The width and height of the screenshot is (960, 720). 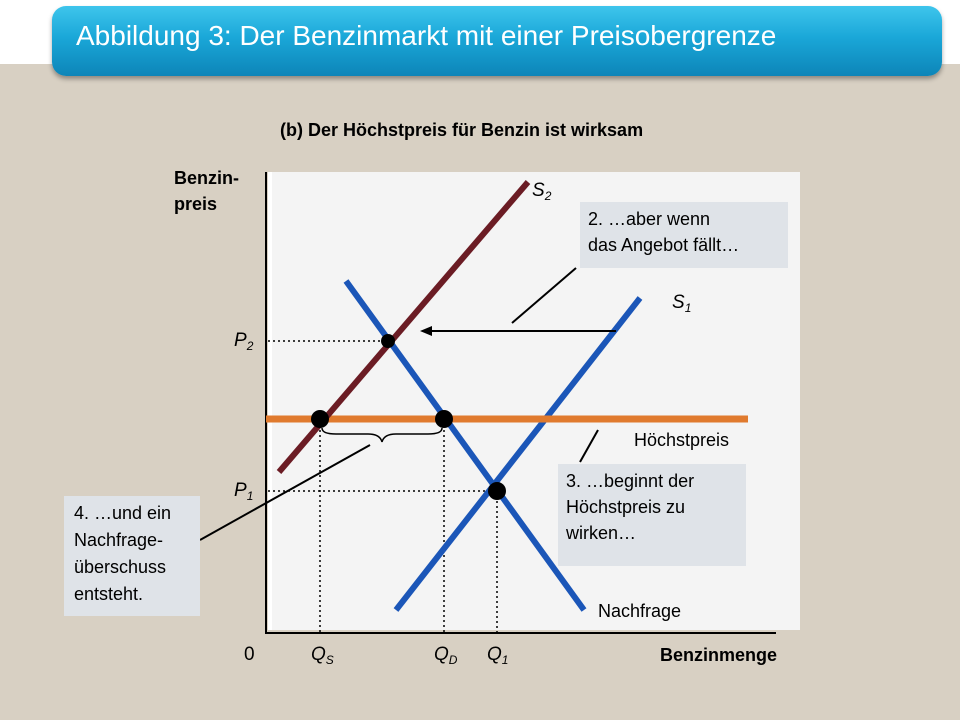 I want to click on supply-shift-arrowhead, so click(x=426, y=331).